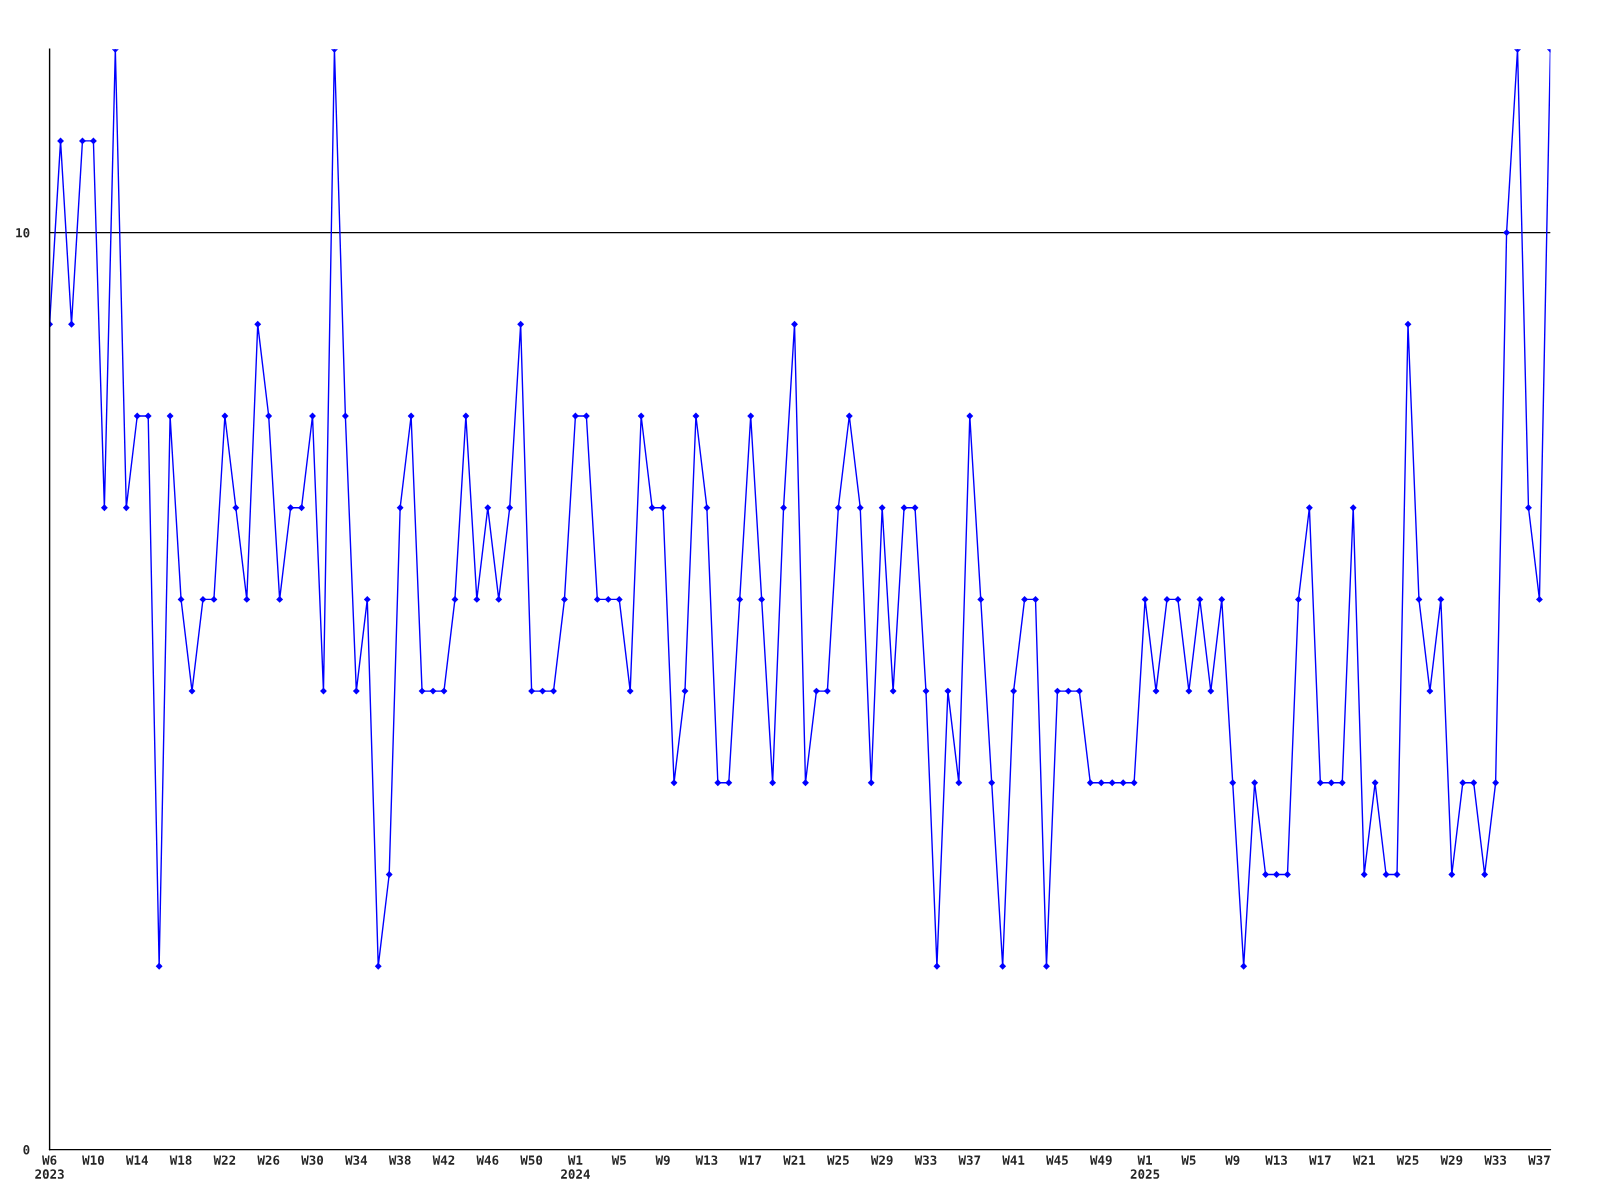  Describe the element at coordinates (312, 1160) in the screenshot. I see `x-tick-label: W30` at that location.